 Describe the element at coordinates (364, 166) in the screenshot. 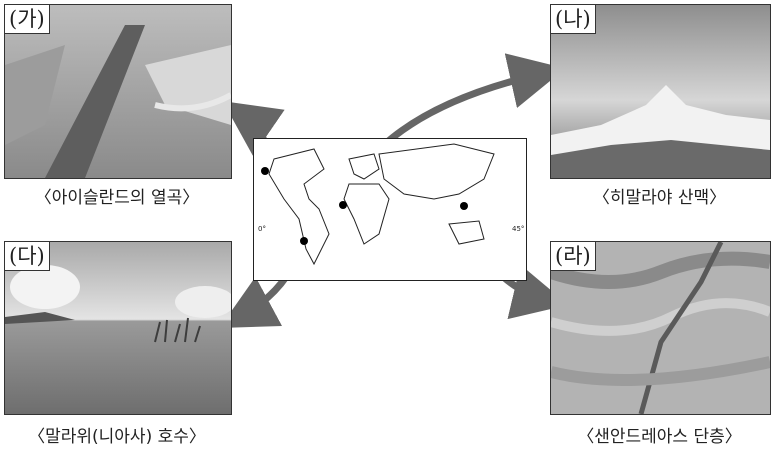

I see `continent-europe` at that location.